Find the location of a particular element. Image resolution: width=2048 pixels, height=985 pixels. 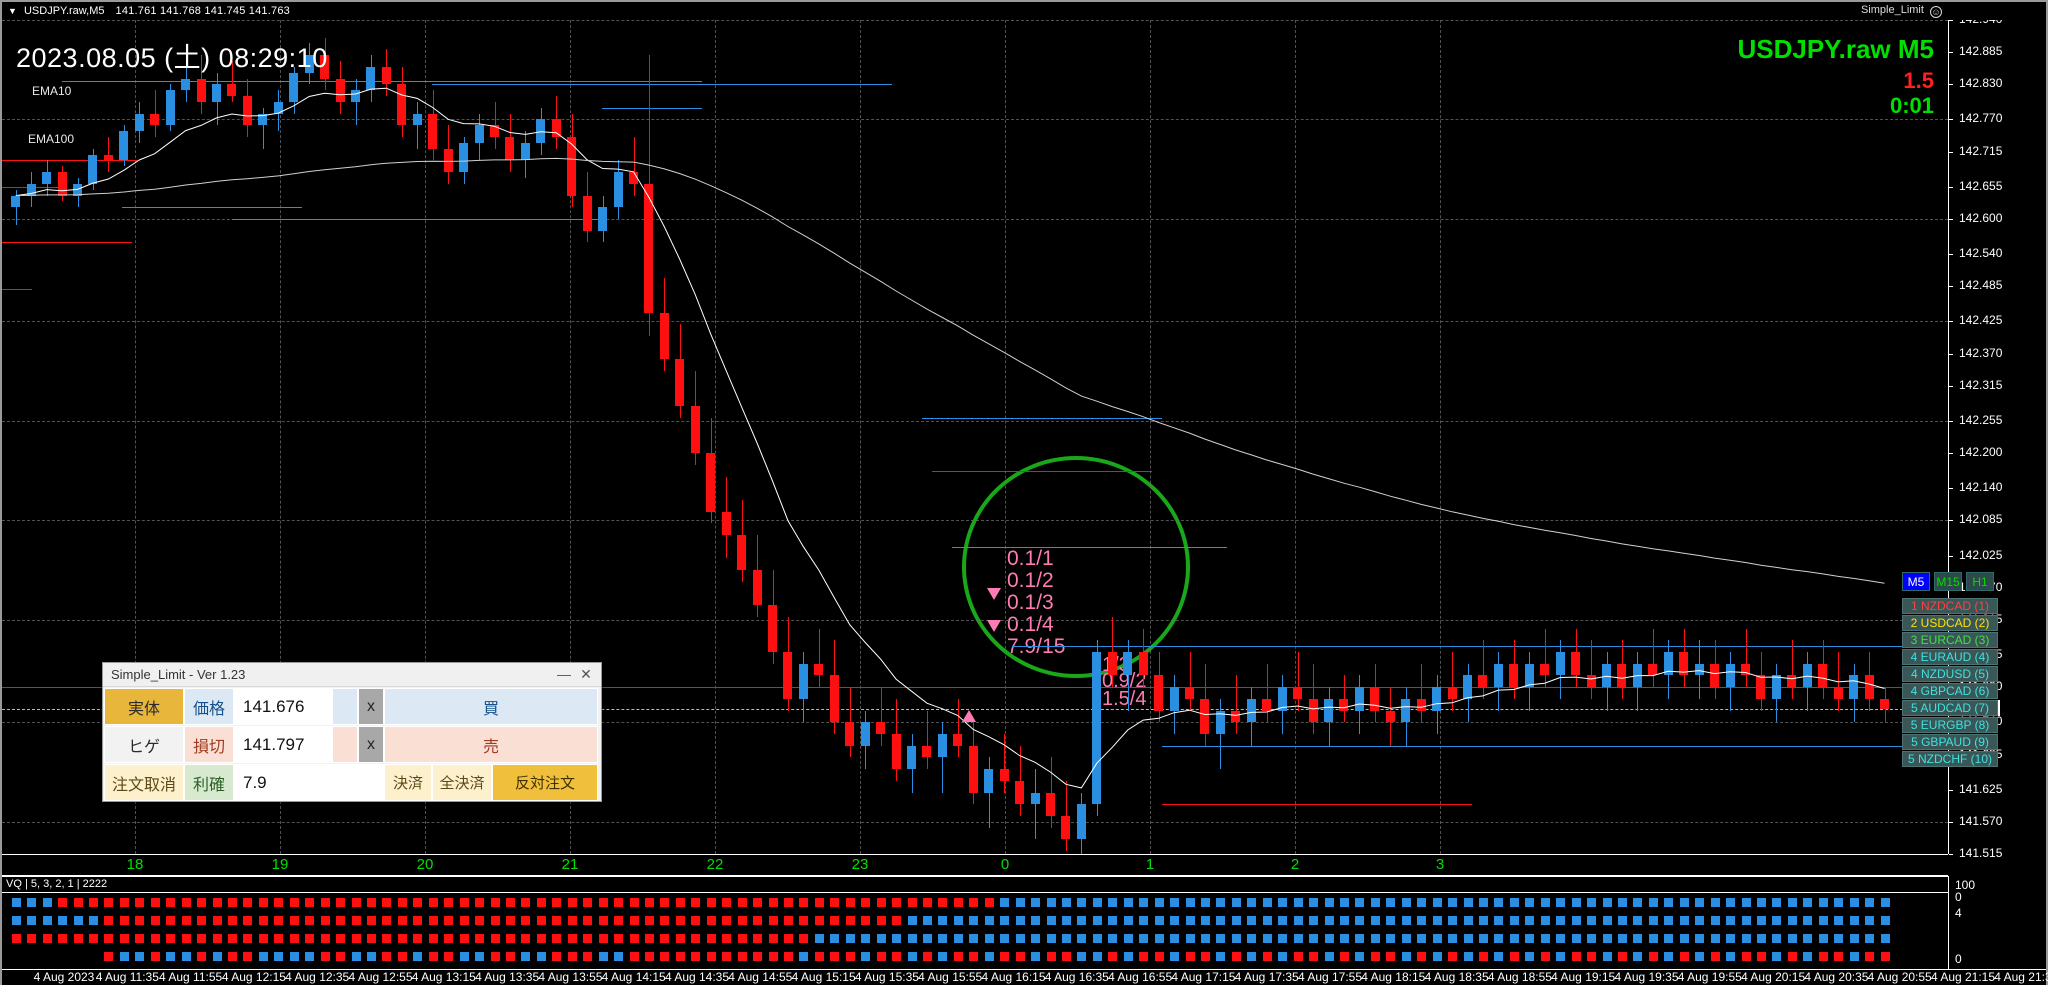

sl-clear-button: x is located at coordinates (371, 744).